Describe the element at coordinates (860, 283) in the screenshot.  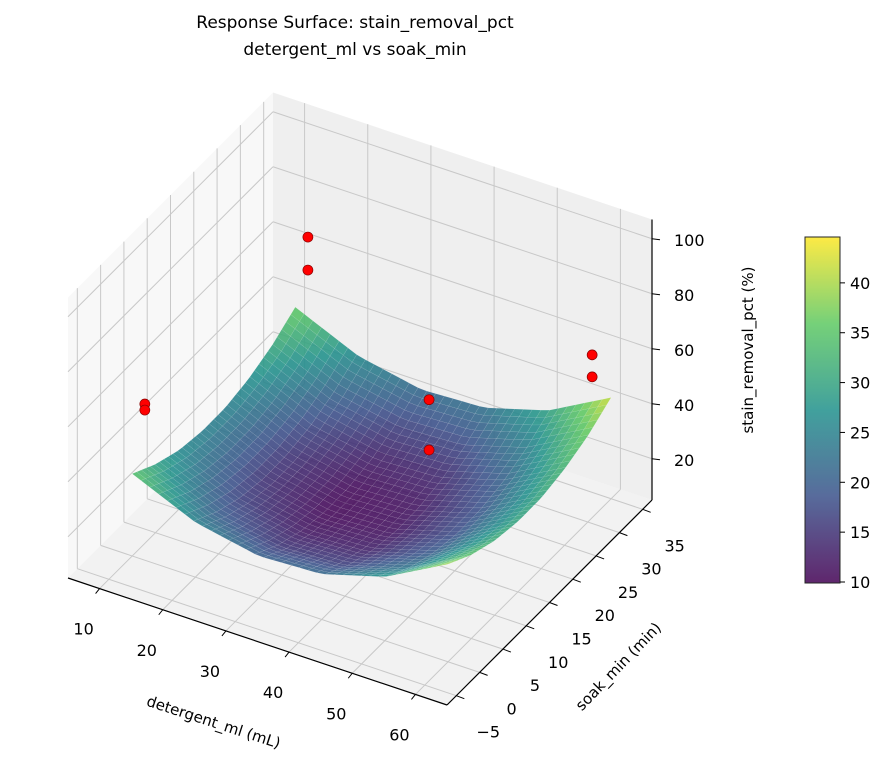
I see `colorbar-tick-label: 40` at that location.